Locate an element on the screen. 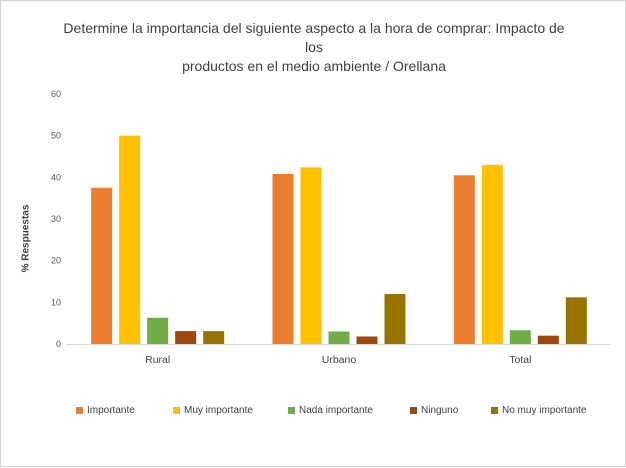 The width and height of the screenshot is (626, 468). legend-label: Importante is located at coordinates (111, 410).